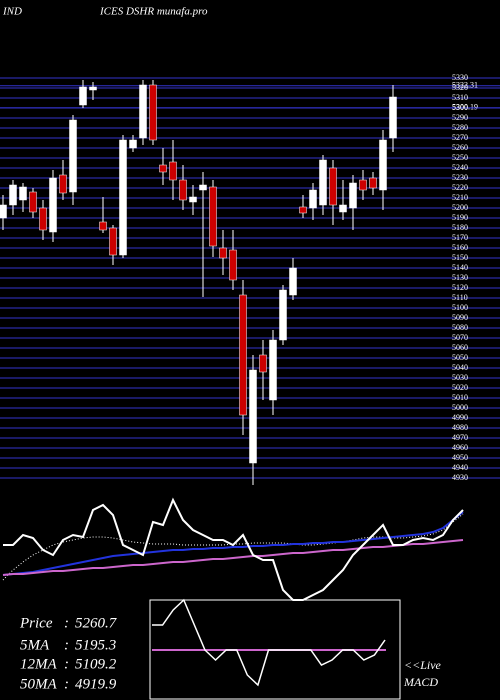 The height and width of the screenshot is (700, 500). I want to click on stat-value: 5195.3, so click(95, 645).